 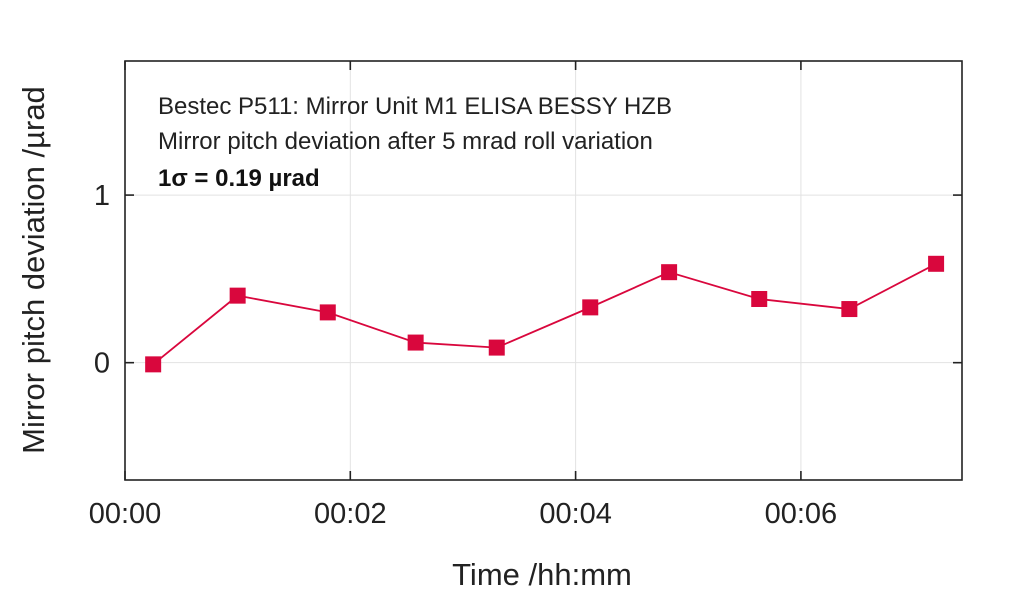 I want to click on x-tick-label-1: 00:02, so click(x=350, y=514).